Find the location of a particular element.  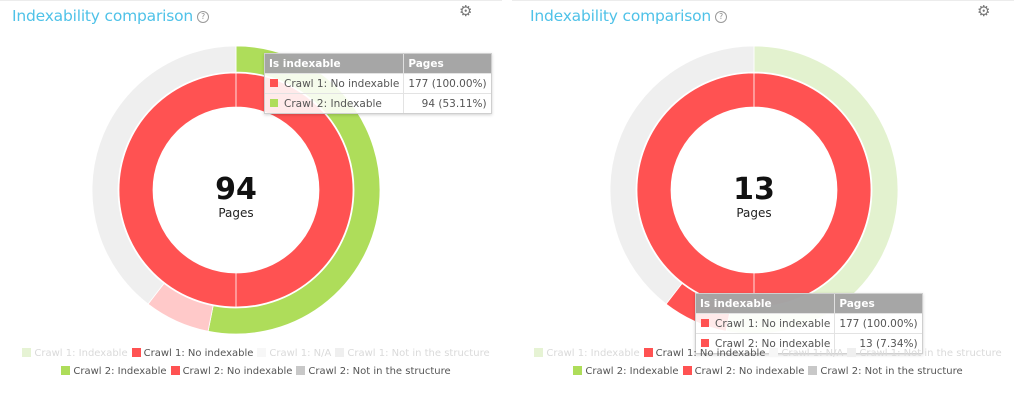

tooltip-row-value: 94 (53.11%) is located at coordinates (447, 103).